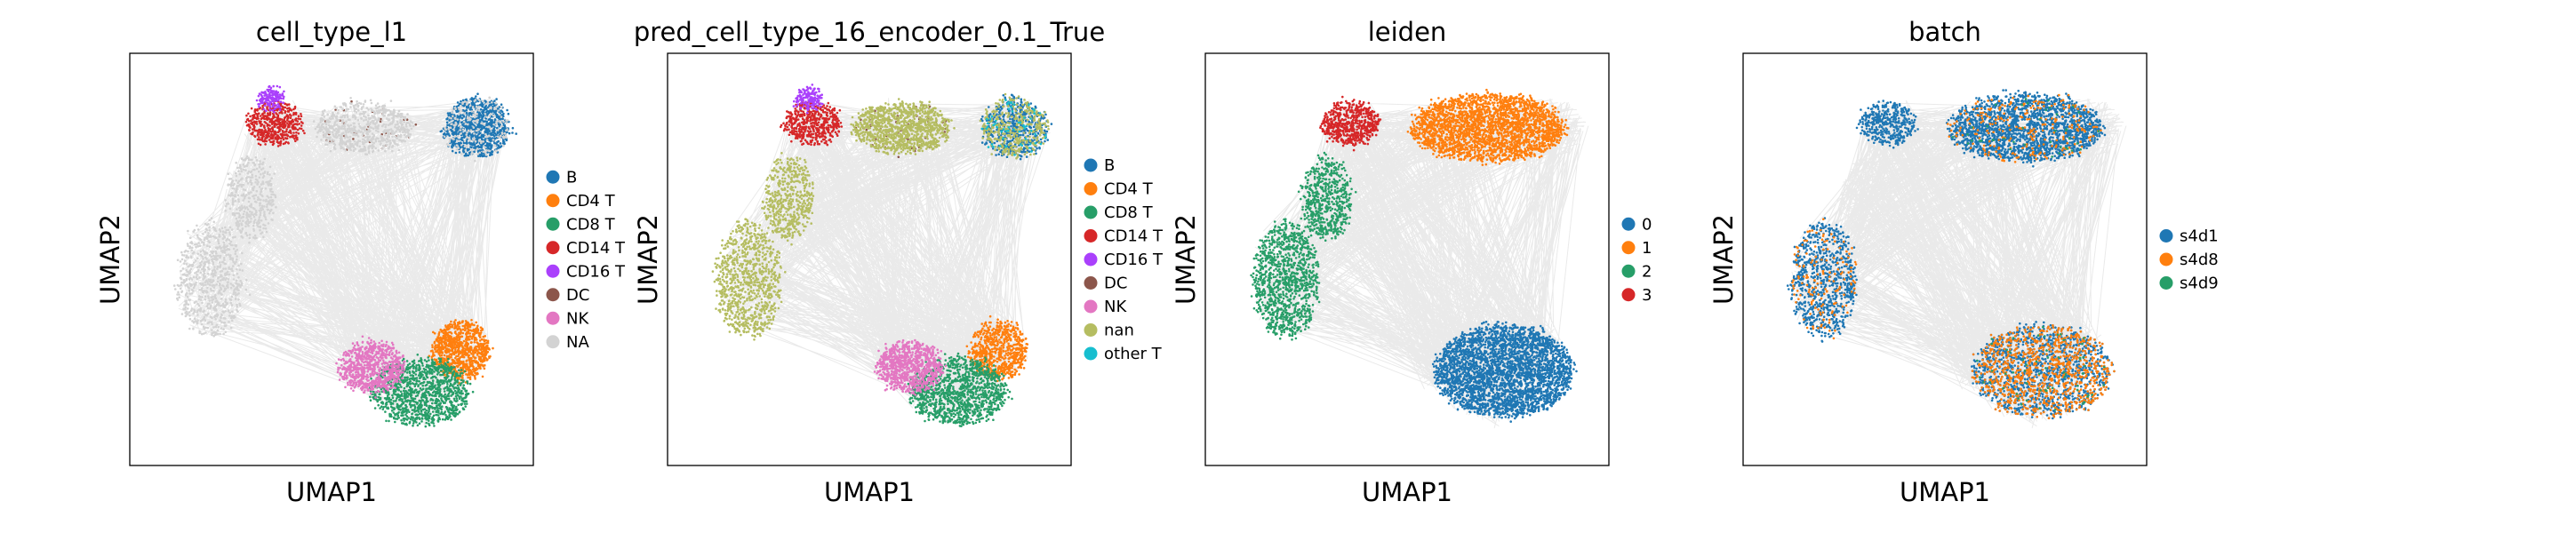  I want to click on legend-item: s4d1, so click(2189, 236).